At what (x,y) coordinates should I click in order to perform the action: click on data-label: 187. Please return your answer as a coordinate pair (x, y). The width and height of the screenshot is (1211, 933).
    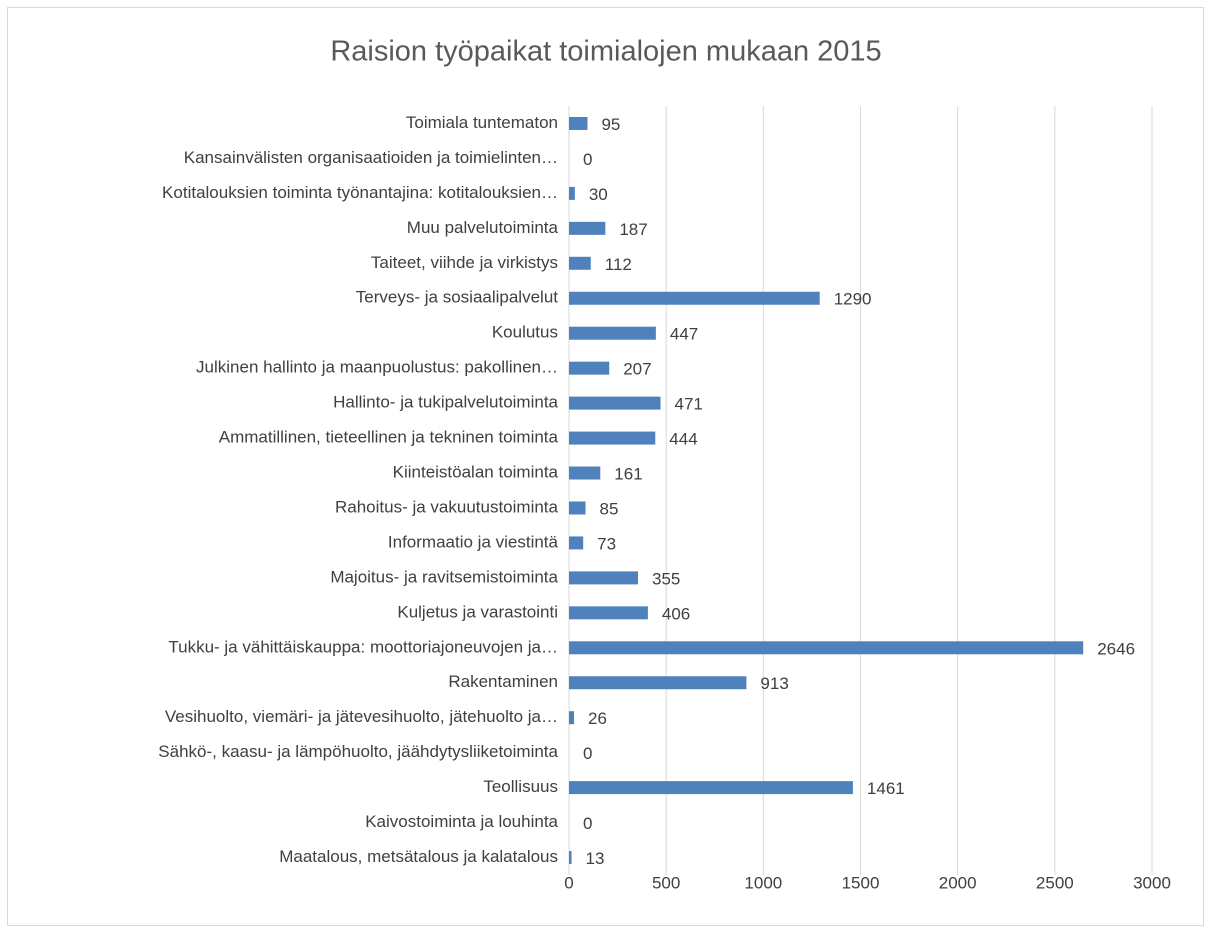
    Looking at the image, I should click on (633, 229).